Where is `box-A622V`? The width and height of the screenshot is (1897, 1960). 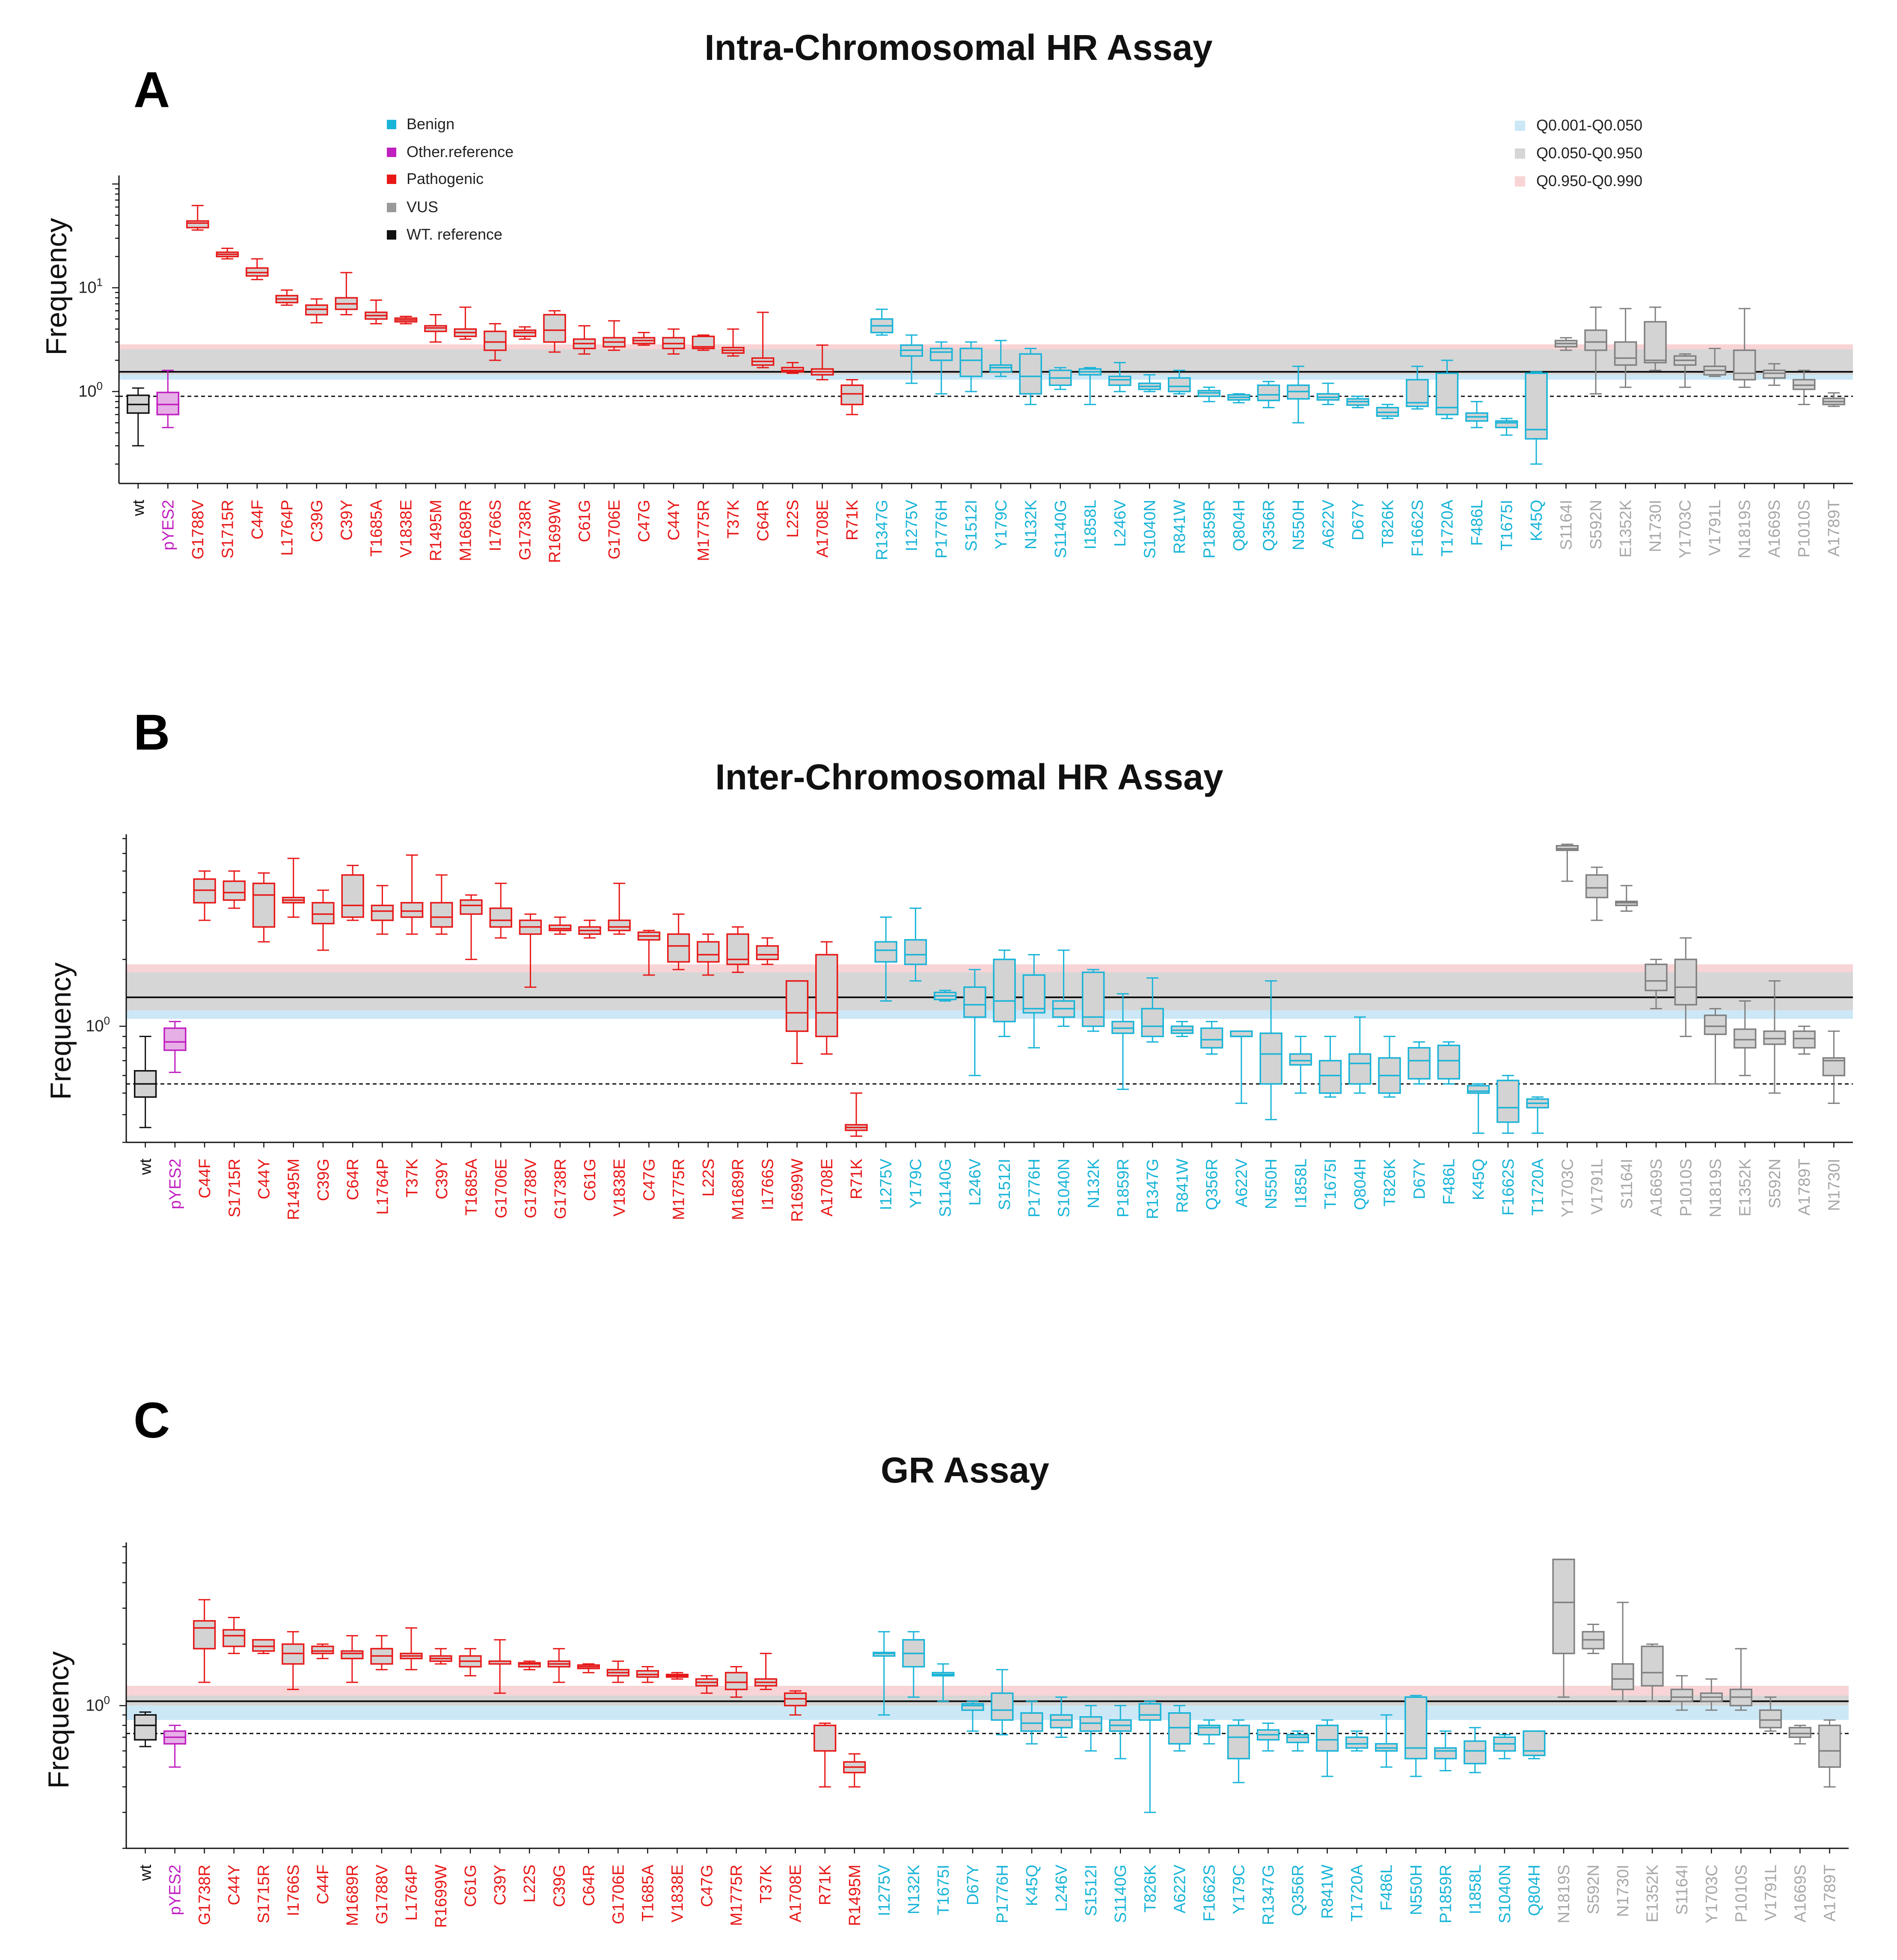 box-A622V is located at coordinates (1241, 1067).